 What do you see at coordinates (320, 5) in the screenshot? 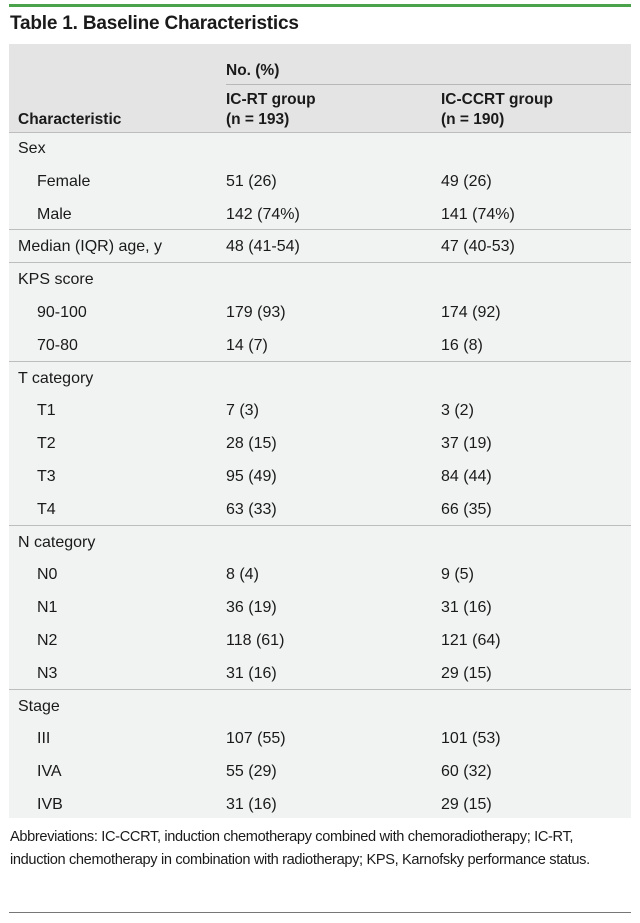
I see `top-accent-rule` at bounding box center [320, 5].